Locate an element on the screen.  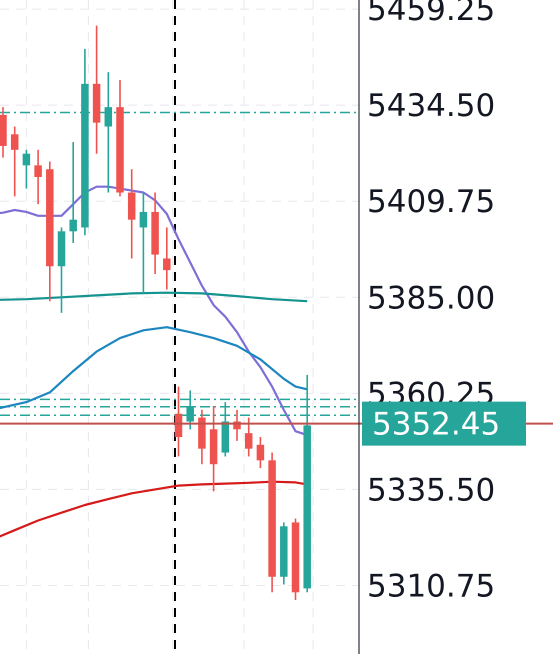
last-price-badge-bg is located at coordinates (444, 423).